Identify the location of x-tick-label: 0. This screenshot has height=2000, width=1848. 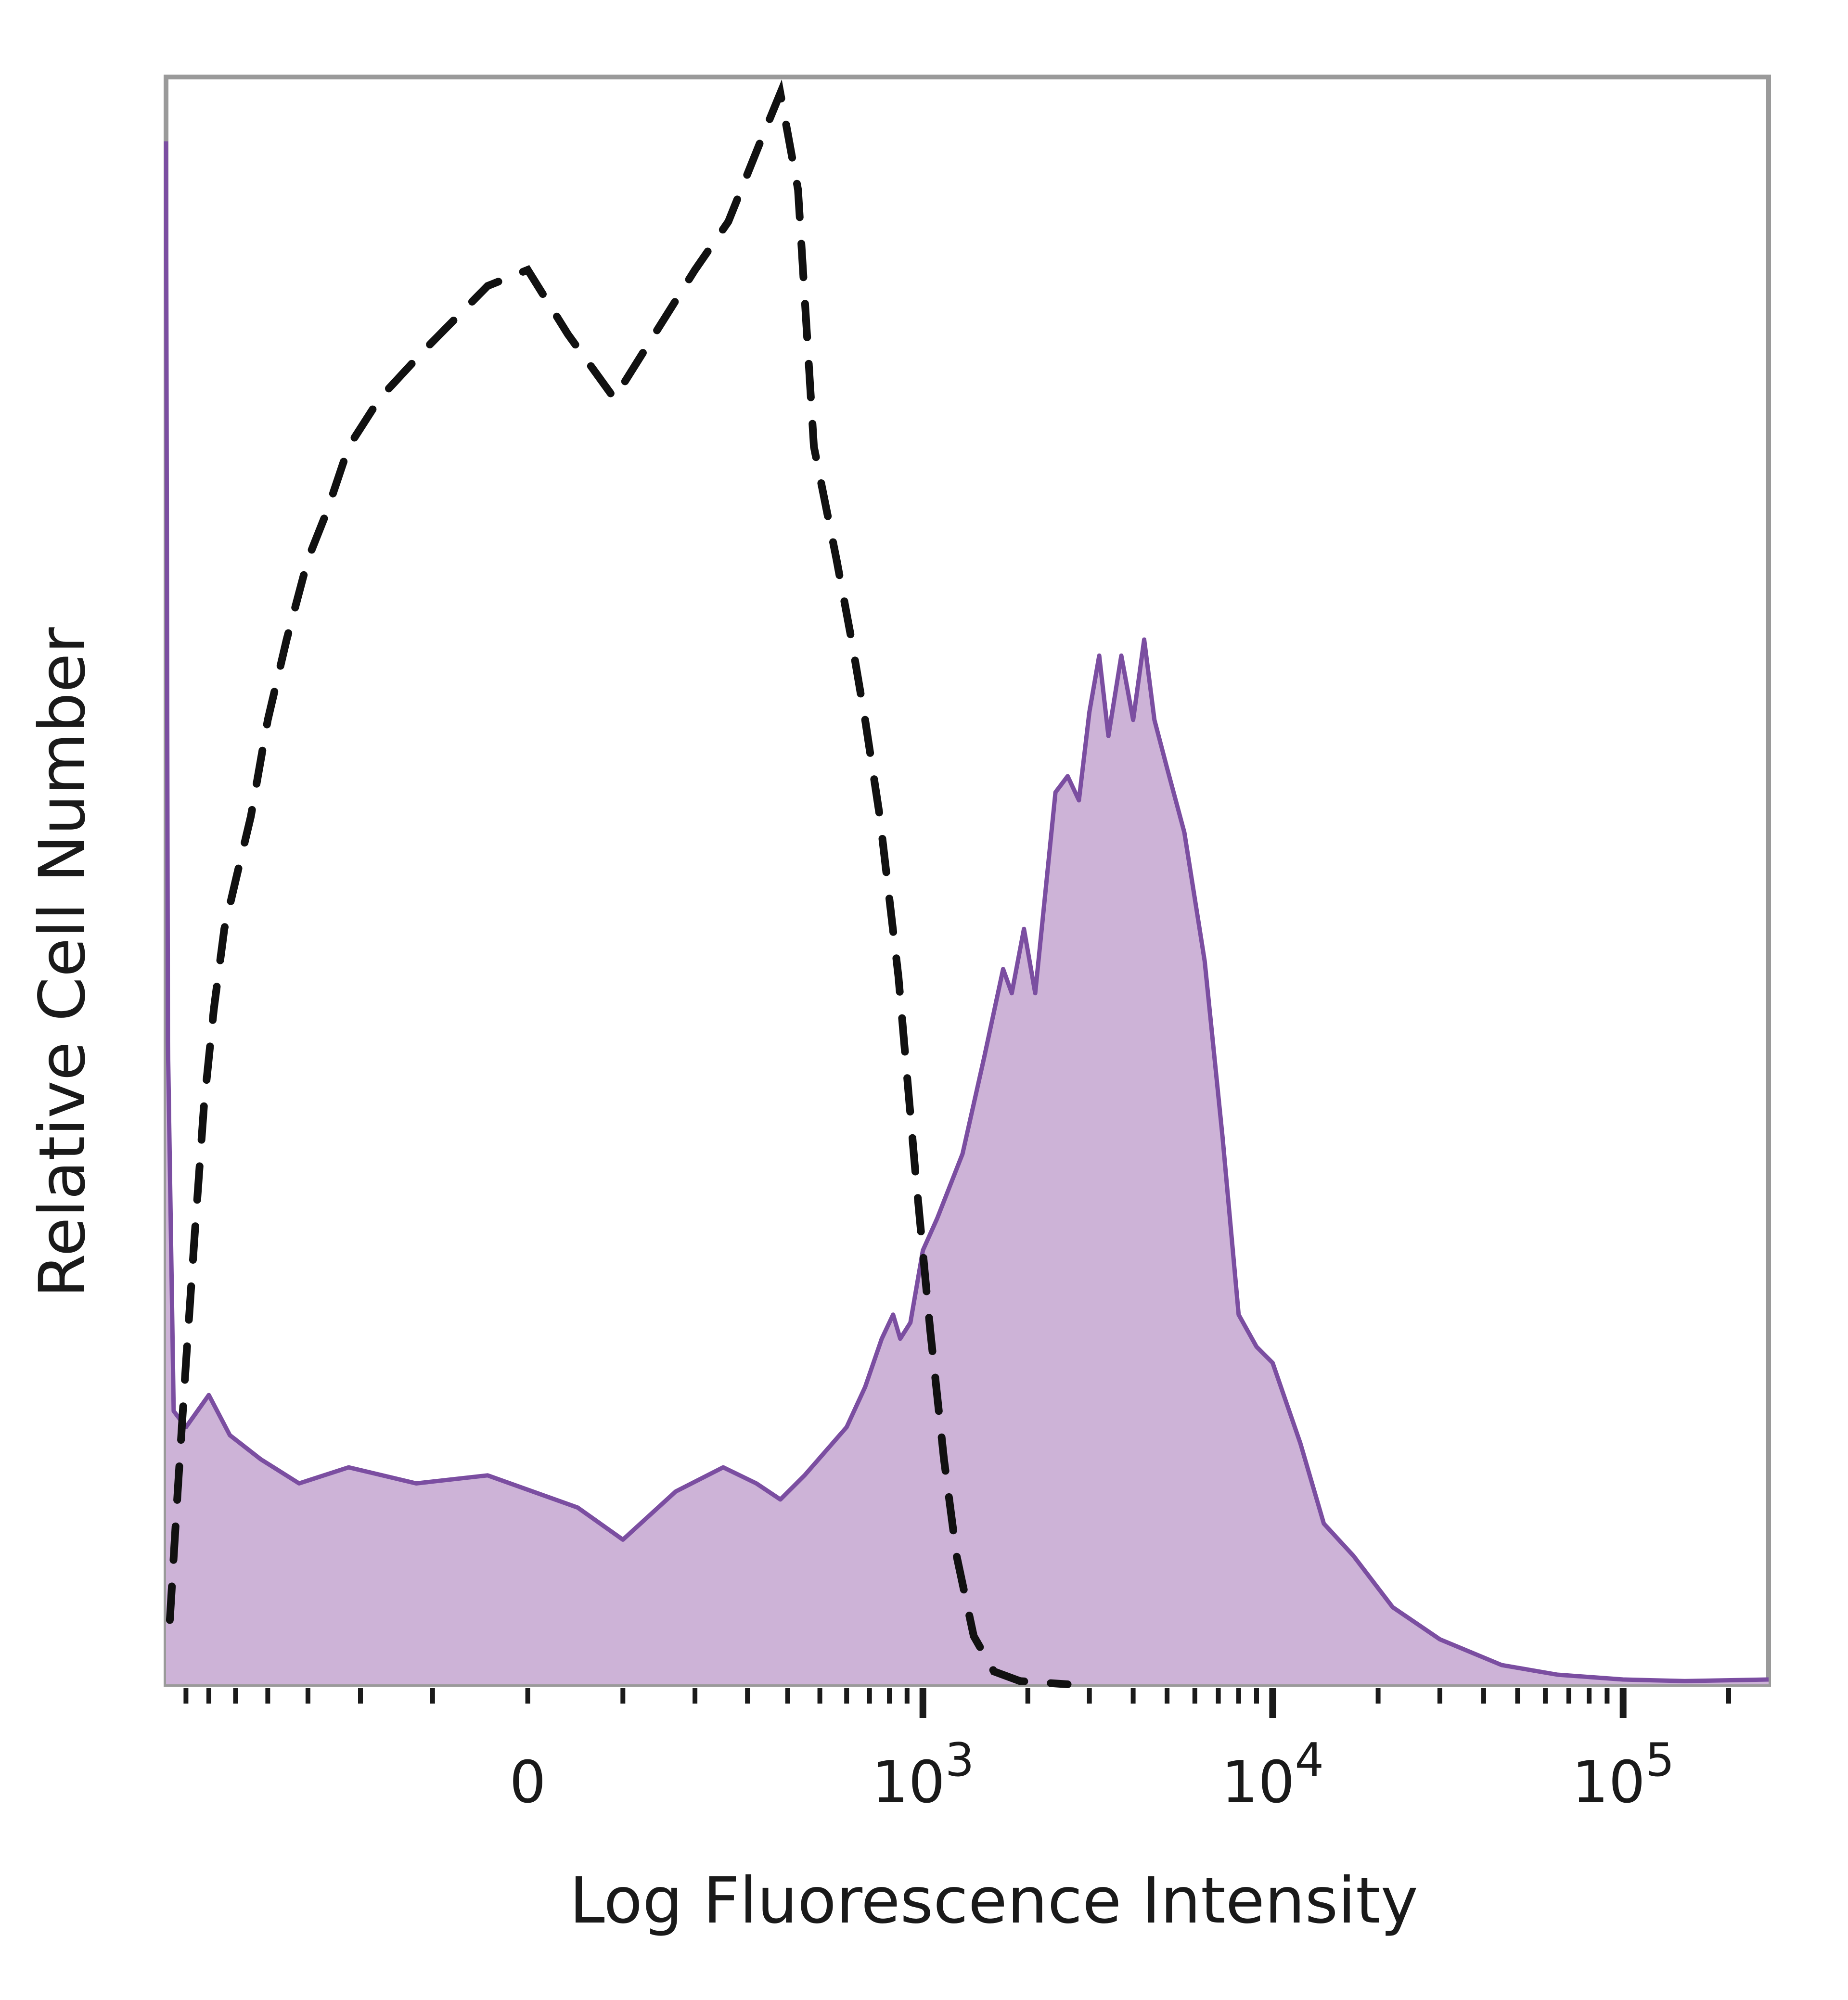
(527, 1782).